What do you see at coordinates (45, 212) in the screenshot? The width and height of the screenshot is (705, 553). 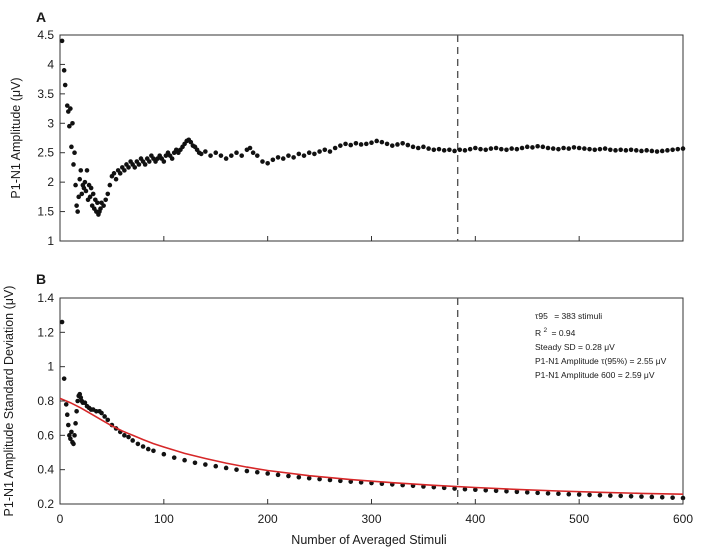 I see `y-tick-label: 1.5` at bounding box center [45, 212].